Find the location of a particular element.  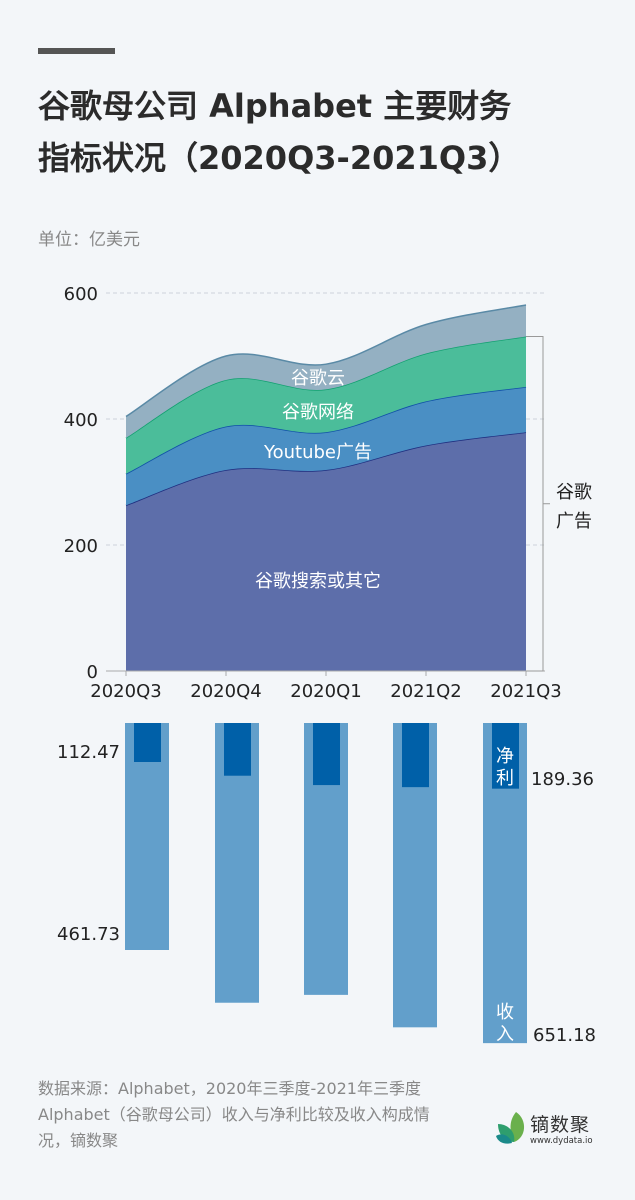

y-tick-label: 400 is located at coordinates (81, 420).